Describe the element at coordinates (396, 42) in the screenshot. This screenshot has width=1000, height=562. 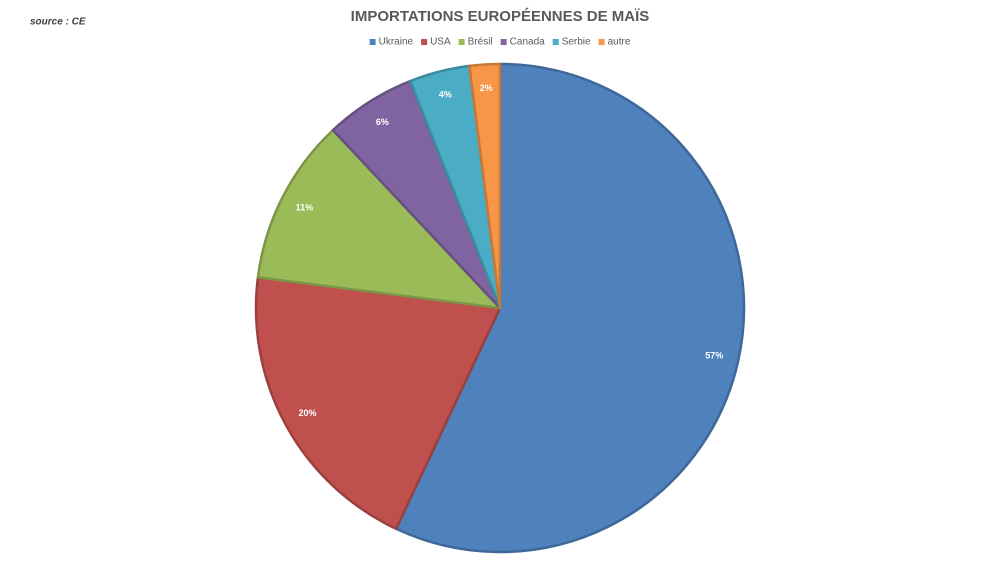
I see `legend-label: Ukraine` at that location.